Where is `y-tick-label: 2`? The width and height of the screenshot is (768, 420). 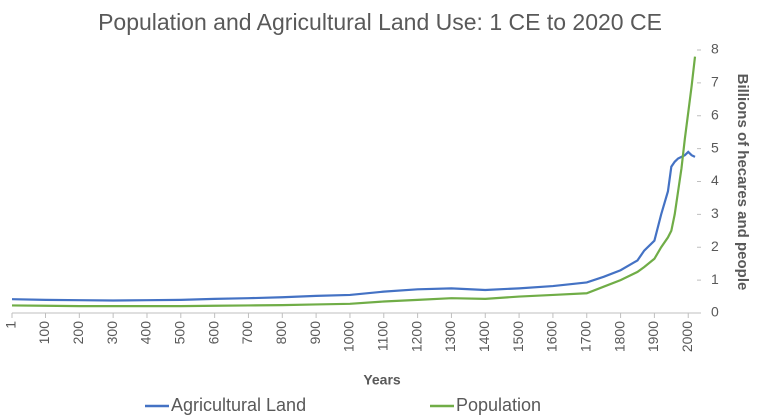
y-tick-label: 2 is located at coordinates (715, 246).